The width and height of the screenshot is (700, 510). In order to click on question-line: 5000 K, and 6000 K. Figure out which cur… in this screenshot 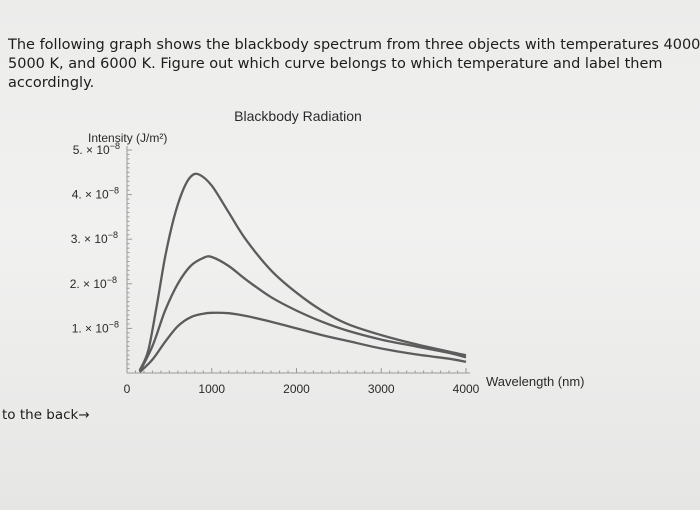, I will do `click(335, 64)`.